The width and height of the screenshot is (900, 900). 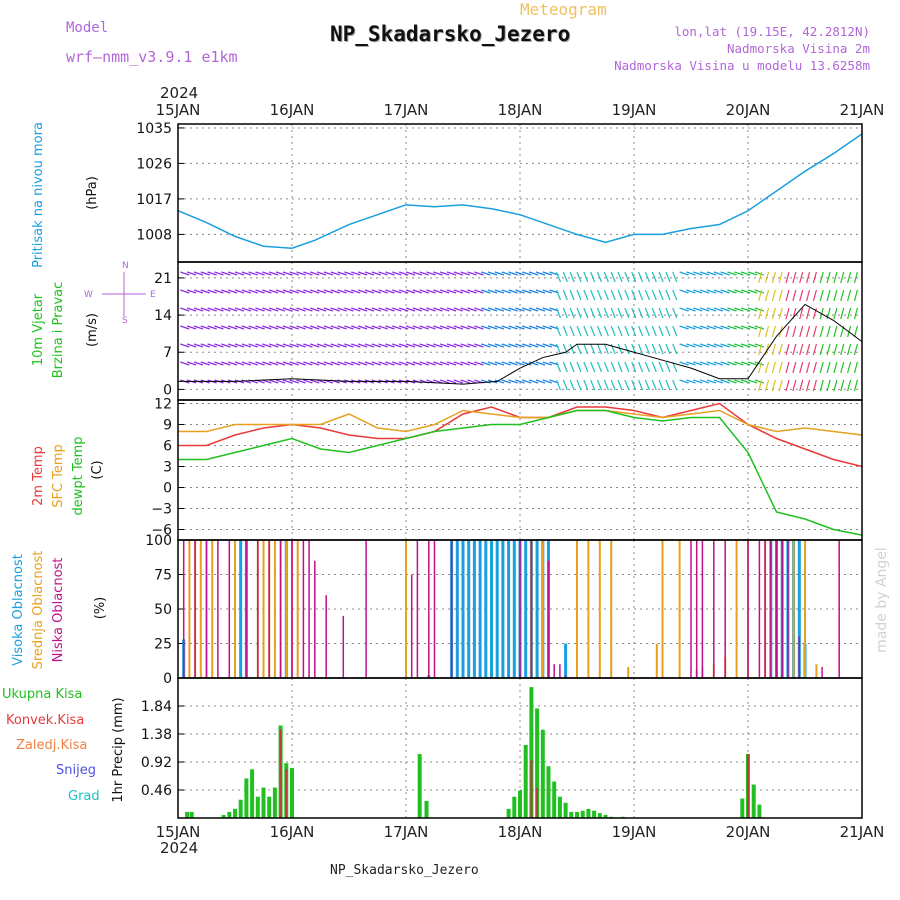 What do you see at coordinates (179, 848) in the screenshot?
I see `year-label-bottom: 2024` at bounding box center [179, 848].